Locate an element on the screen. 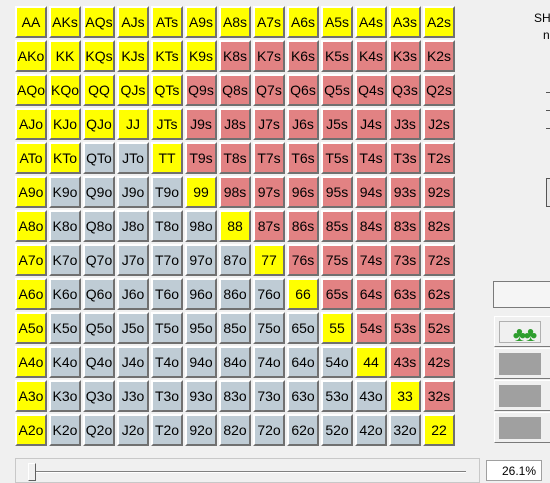  hand-cell: 92s is located at coordinates (439, 192).